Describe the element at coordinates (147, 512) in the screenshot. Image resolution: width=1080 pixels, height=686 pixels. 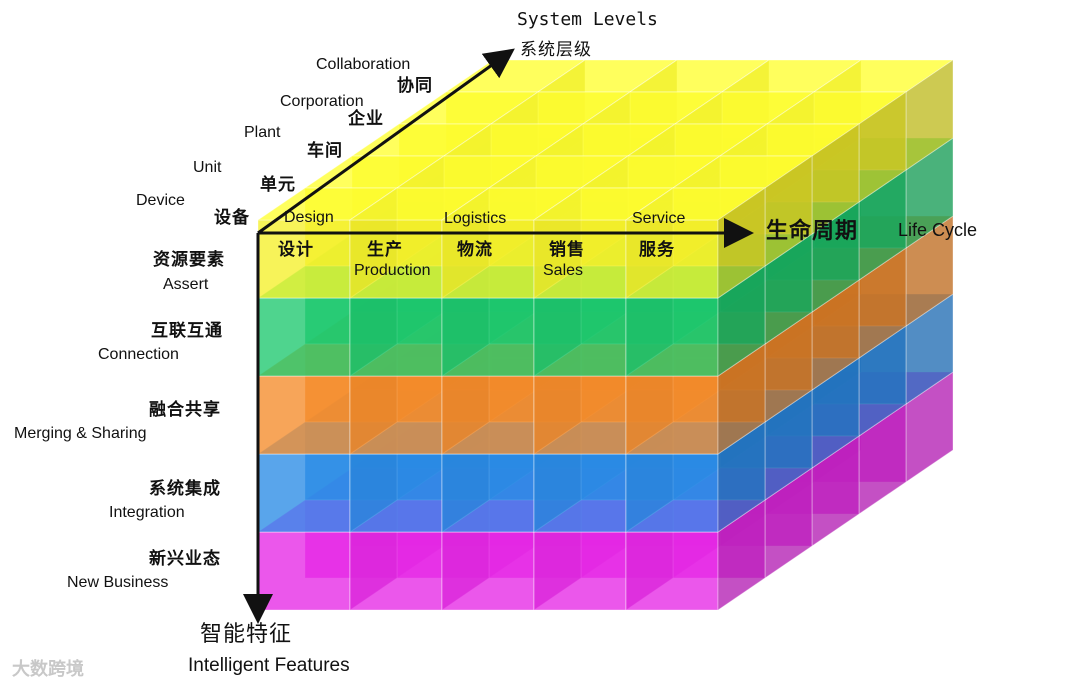
I see `feature-en-integration: Integration` at that location.